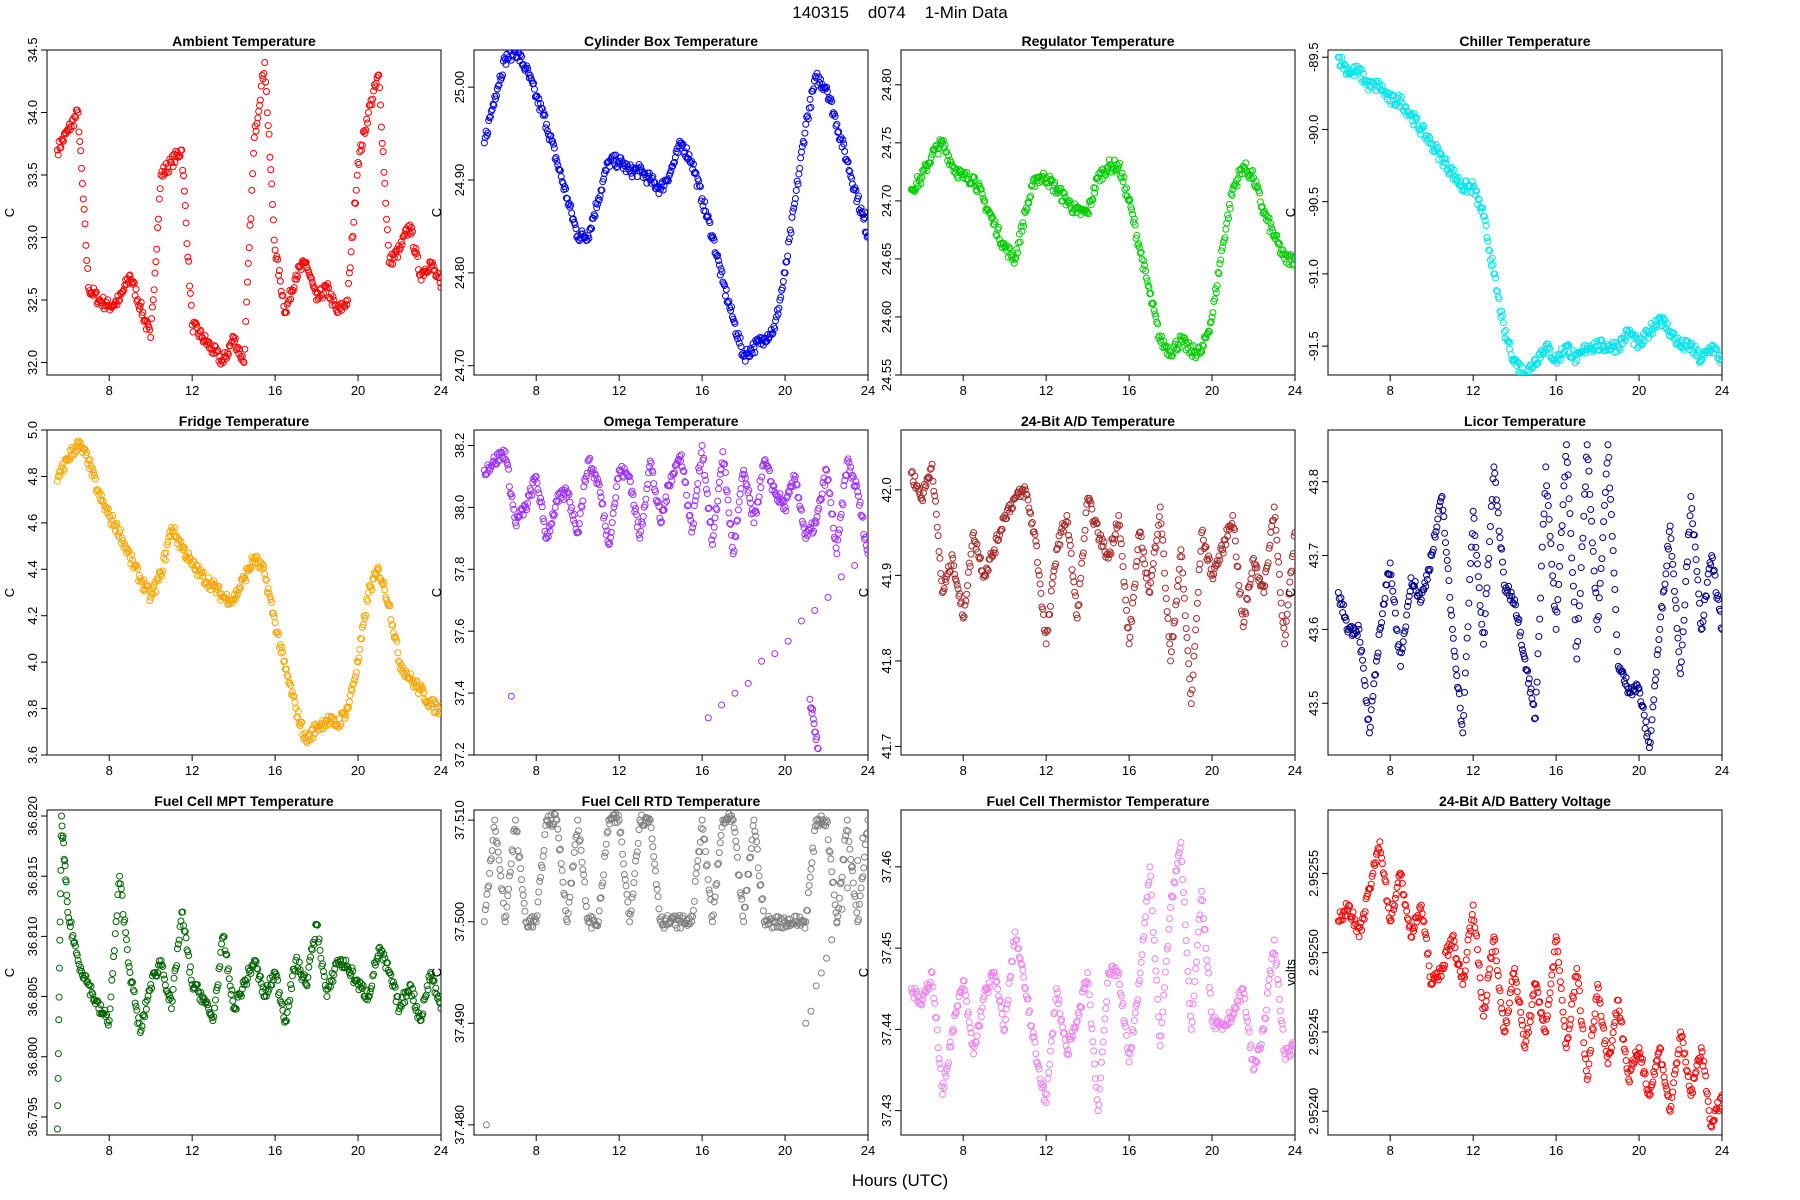  Describe the element at coordinates (886, 575) in the screenshot. I see `y-tick-label: 41.9` at that location.